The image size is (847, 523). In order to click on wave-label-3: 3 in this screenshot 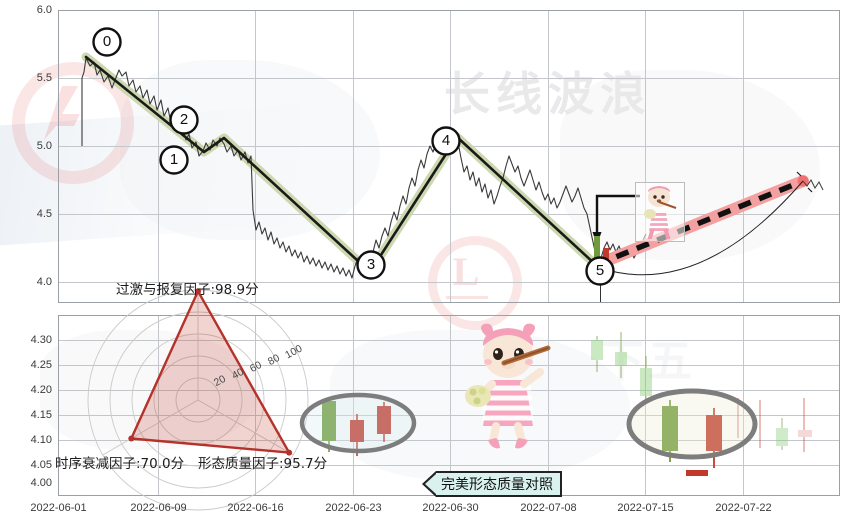, I will do `click(371, 264)`.